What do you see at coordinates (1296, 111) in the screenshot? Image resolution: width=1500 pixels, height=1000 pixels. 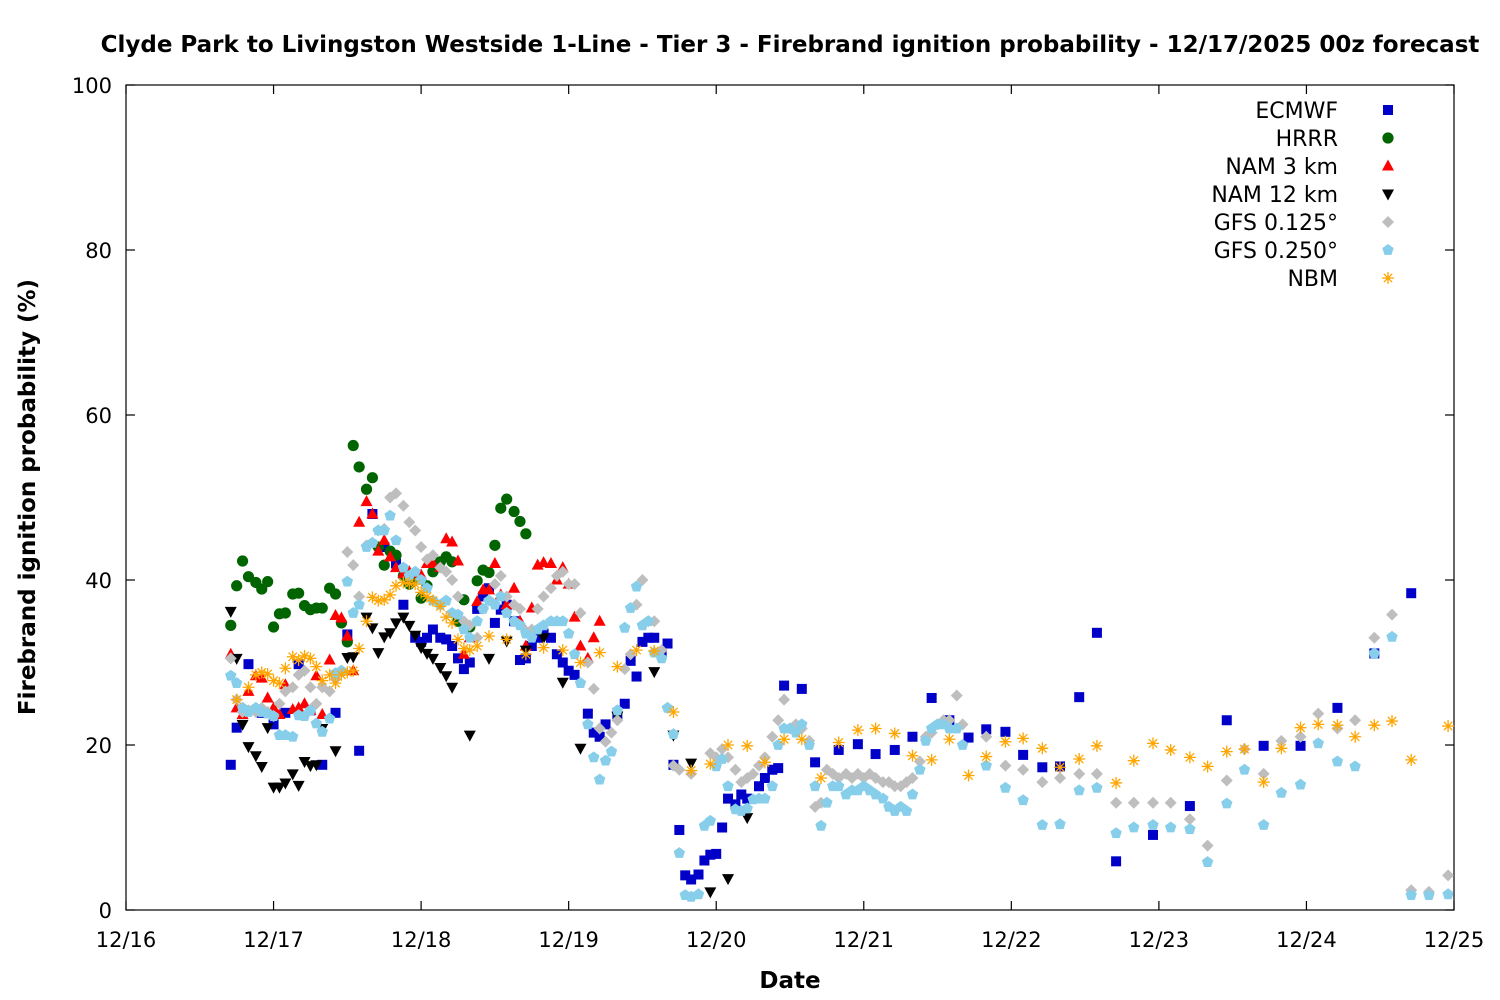 I see `legend-label: ECMWF` at bounding box center [1296, 111].